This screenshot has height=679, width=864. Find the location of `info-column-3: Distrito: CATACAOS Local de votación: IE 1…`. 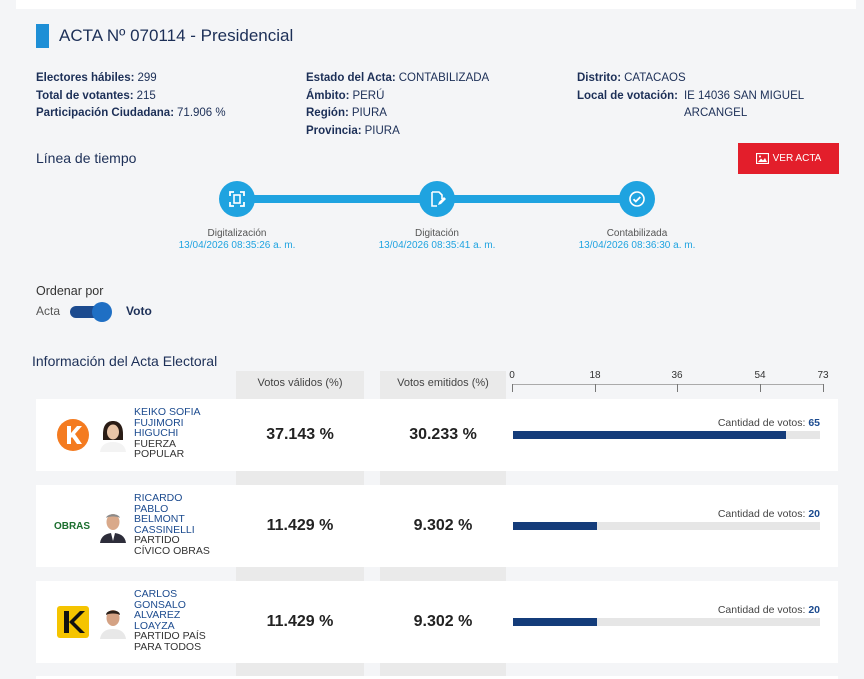

info-column-3: Distrito: CATACAOS Local de votación: IE 1… is located at coordinates (693, 96).